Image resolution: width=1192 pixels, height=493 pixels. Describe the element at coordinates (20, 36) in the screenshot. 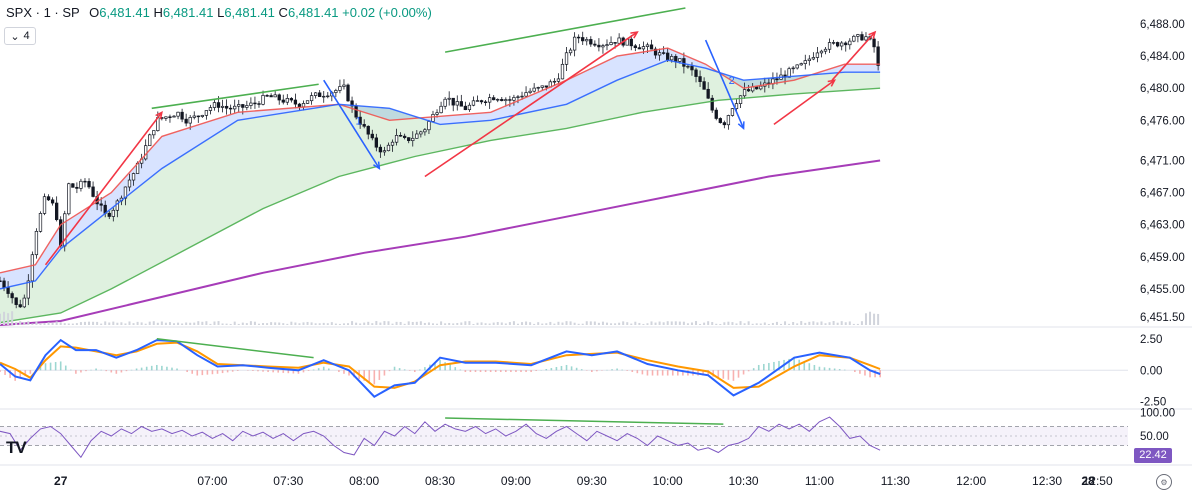

I see `indicator-collapse-button: ⌄ 4` at that location.